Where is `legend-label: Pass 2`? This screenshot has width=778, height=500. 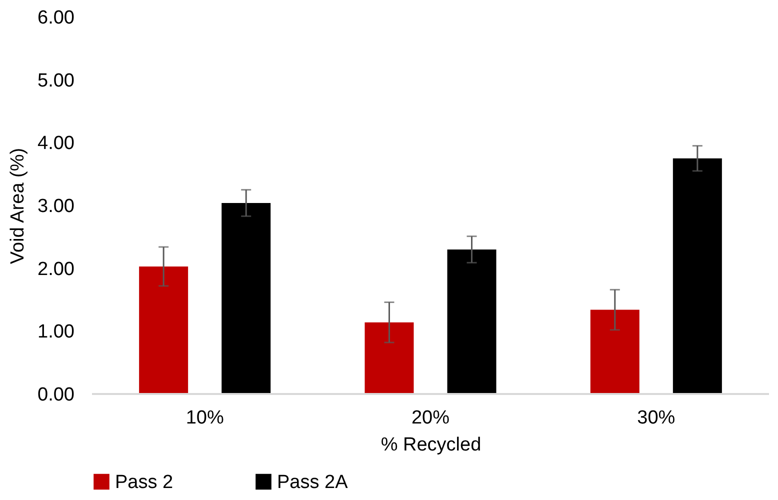
legend-label: Pass 2 is located at coordinates (144, 482).